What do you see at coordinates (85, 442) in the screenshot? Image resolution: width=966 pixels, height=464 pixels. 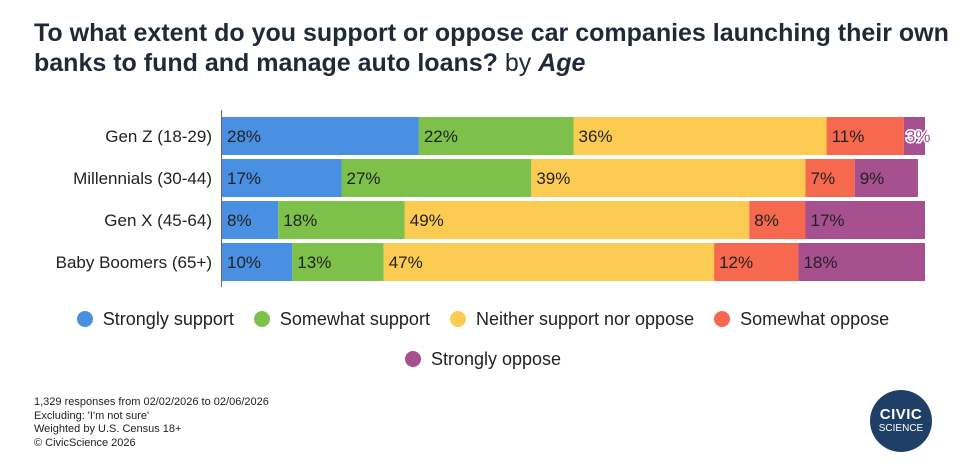 I see `footer-copyright: © CivicScience 2026` at bounding box center [85, 442].